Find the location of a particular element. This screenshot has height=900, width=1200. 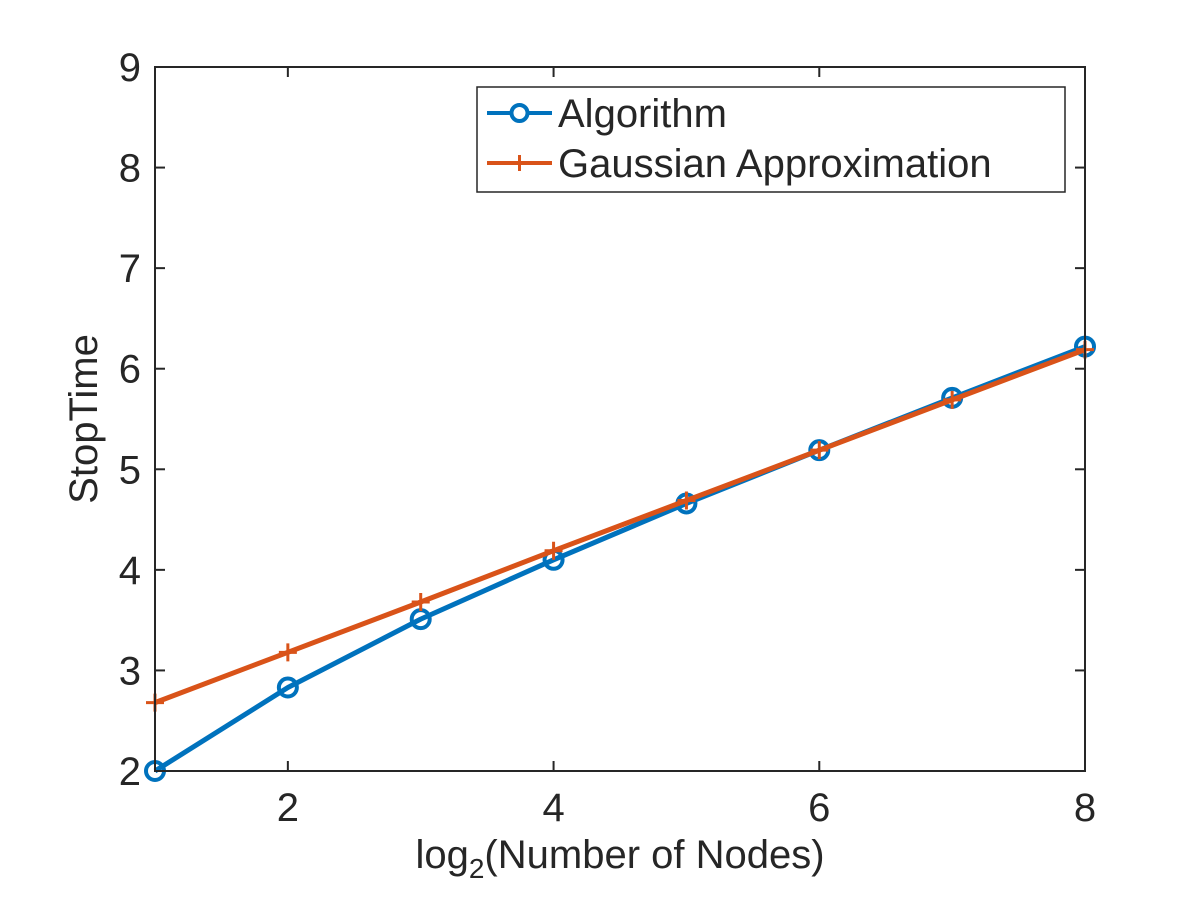

y-tick-label: 4 is located at coordinates (130, 571).